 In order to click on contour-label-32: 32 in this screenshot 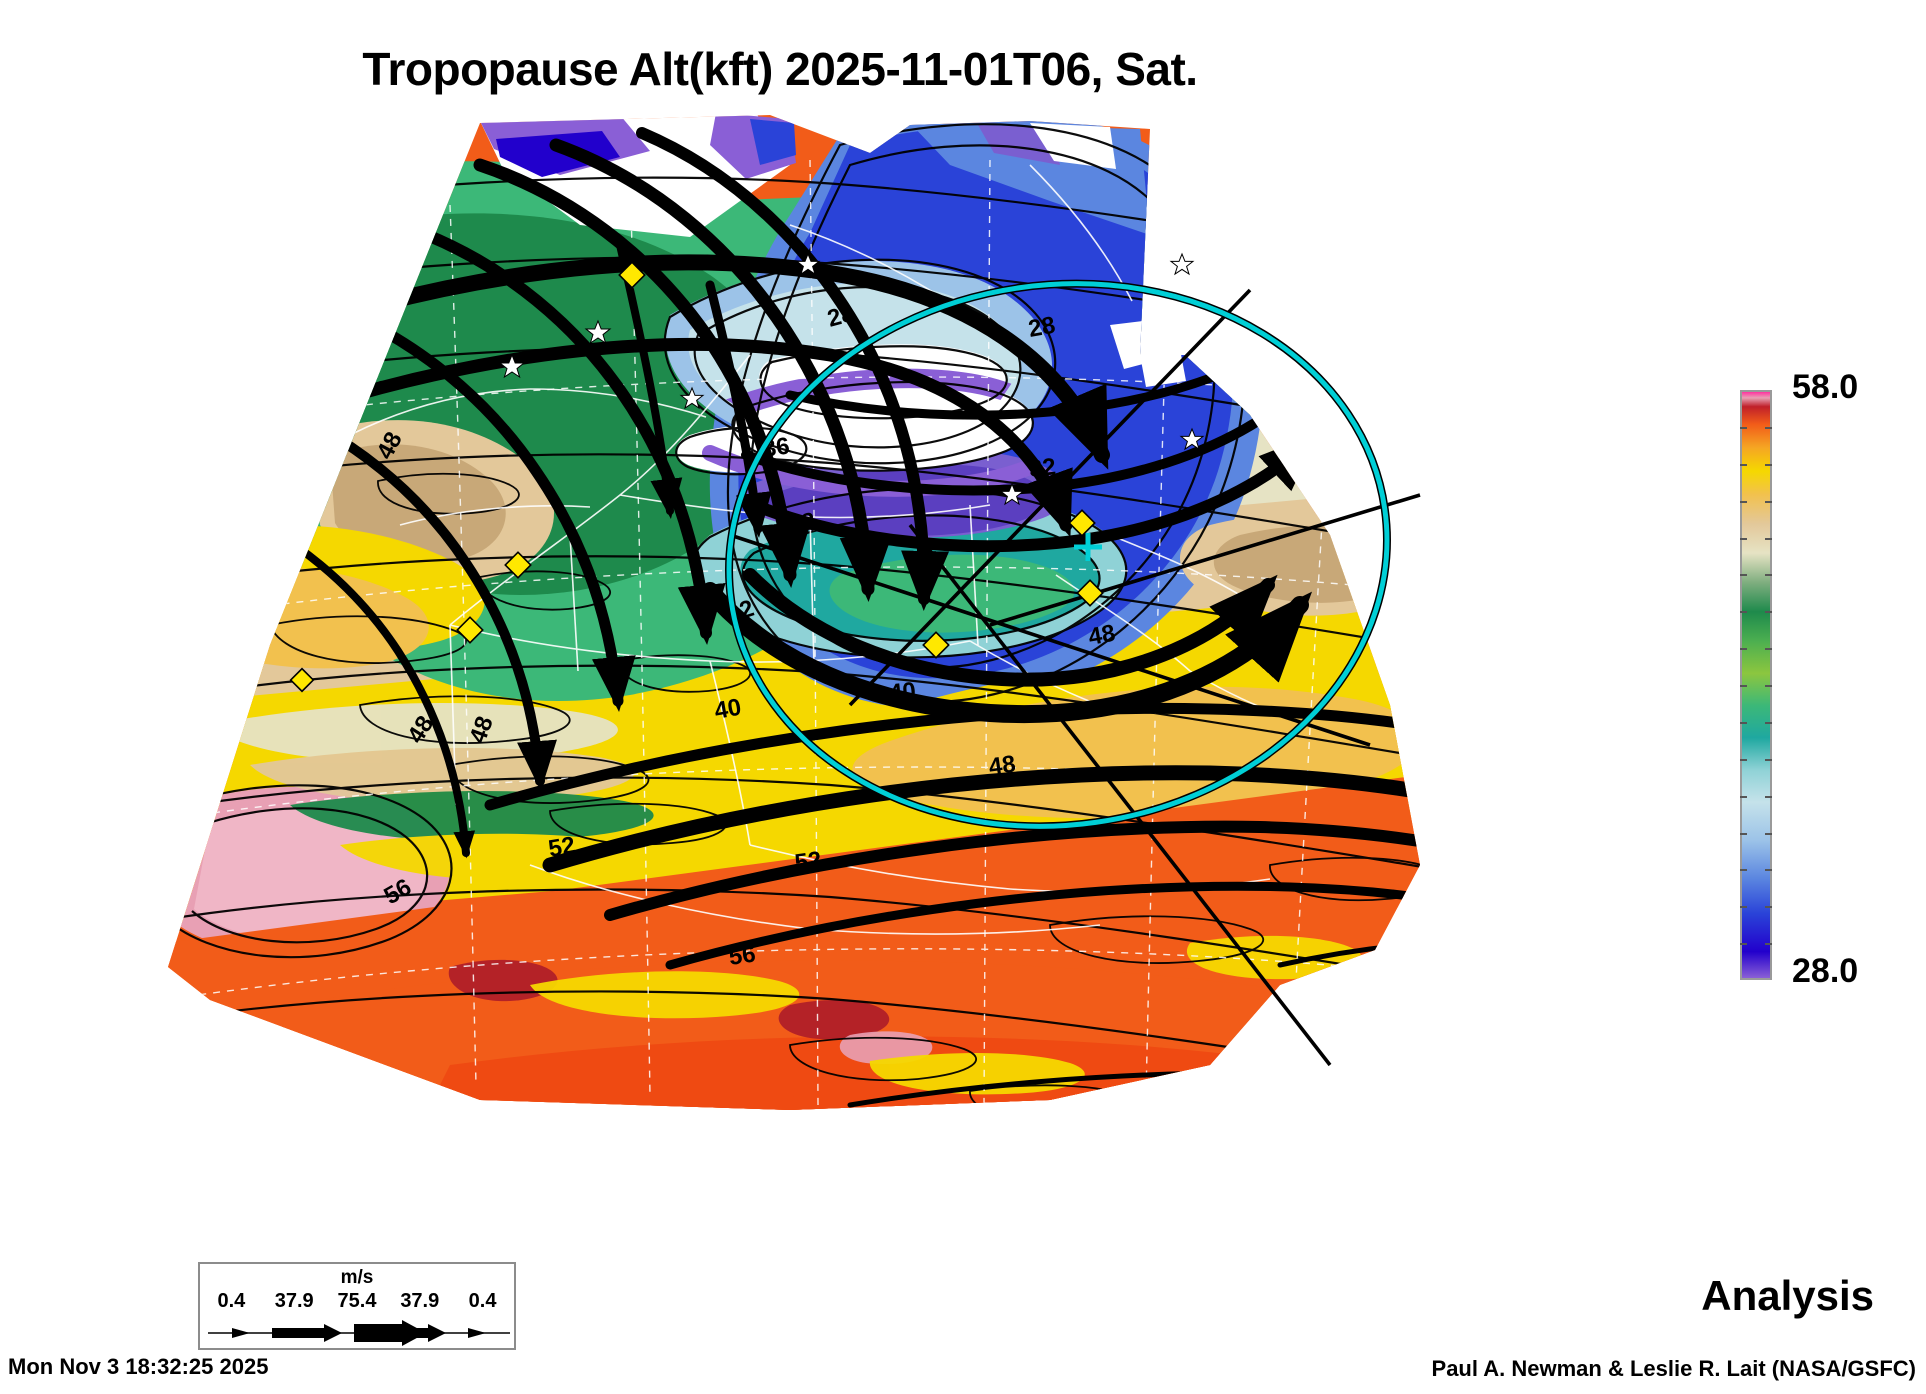, I will do `click(1042, 468)`.